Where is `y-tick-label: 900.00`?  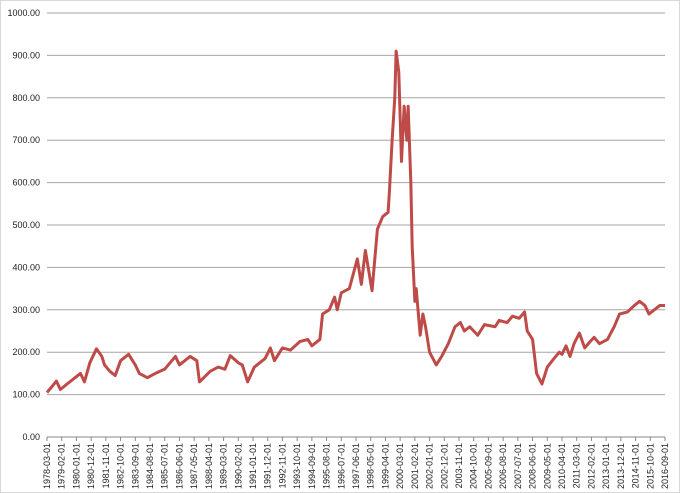
y-tick-label: 900.00 is located at coordinates (26, 55).